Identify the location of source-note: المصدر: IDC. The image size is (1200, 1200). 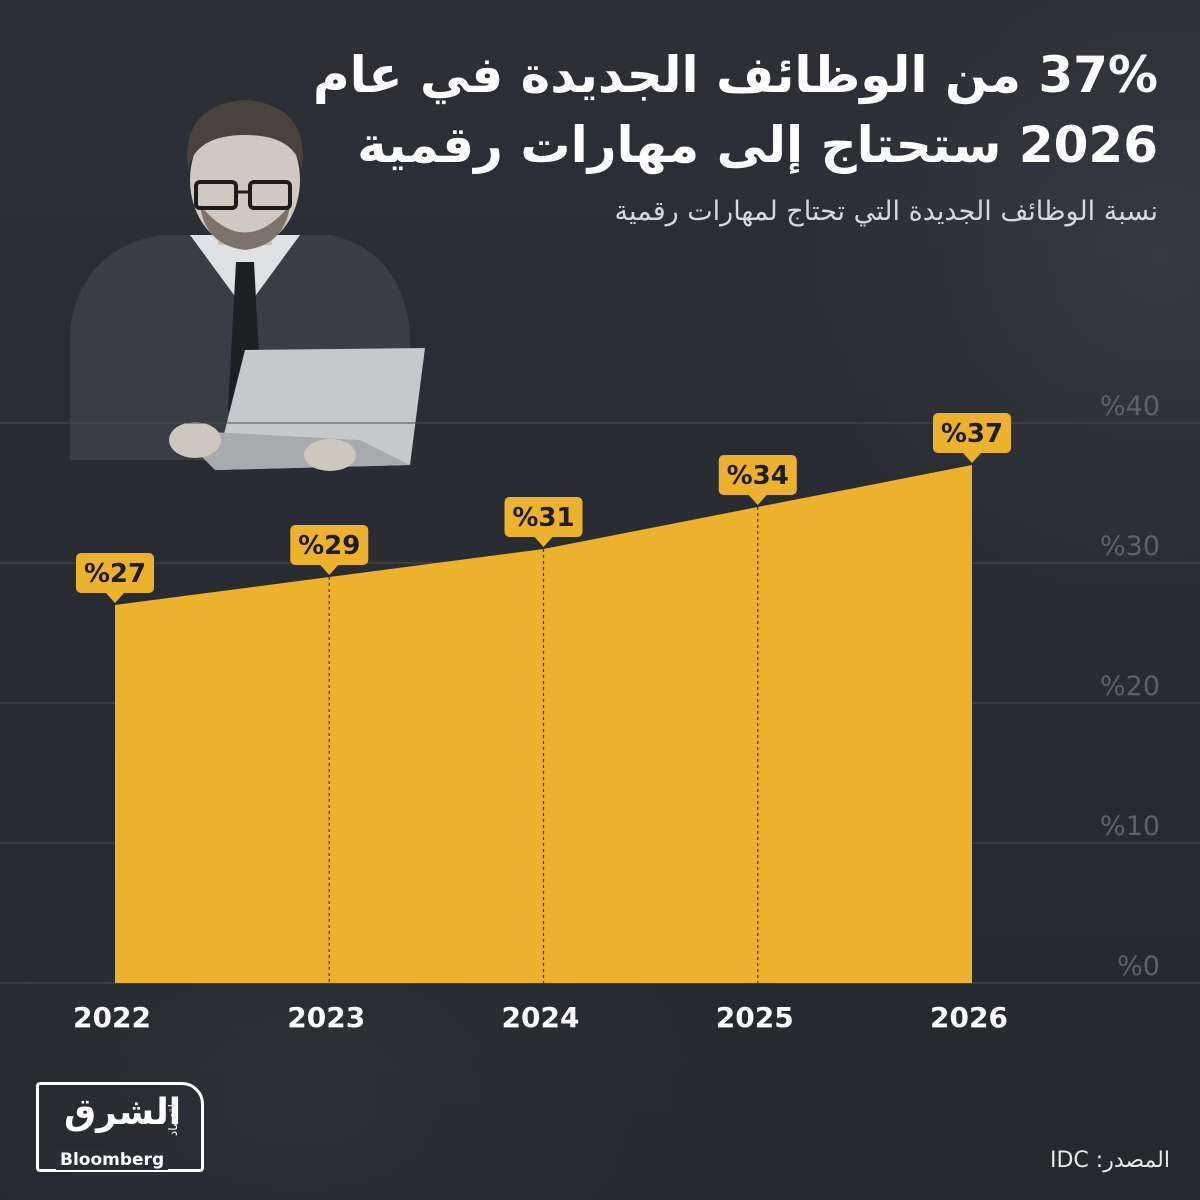
(1110, 1160).